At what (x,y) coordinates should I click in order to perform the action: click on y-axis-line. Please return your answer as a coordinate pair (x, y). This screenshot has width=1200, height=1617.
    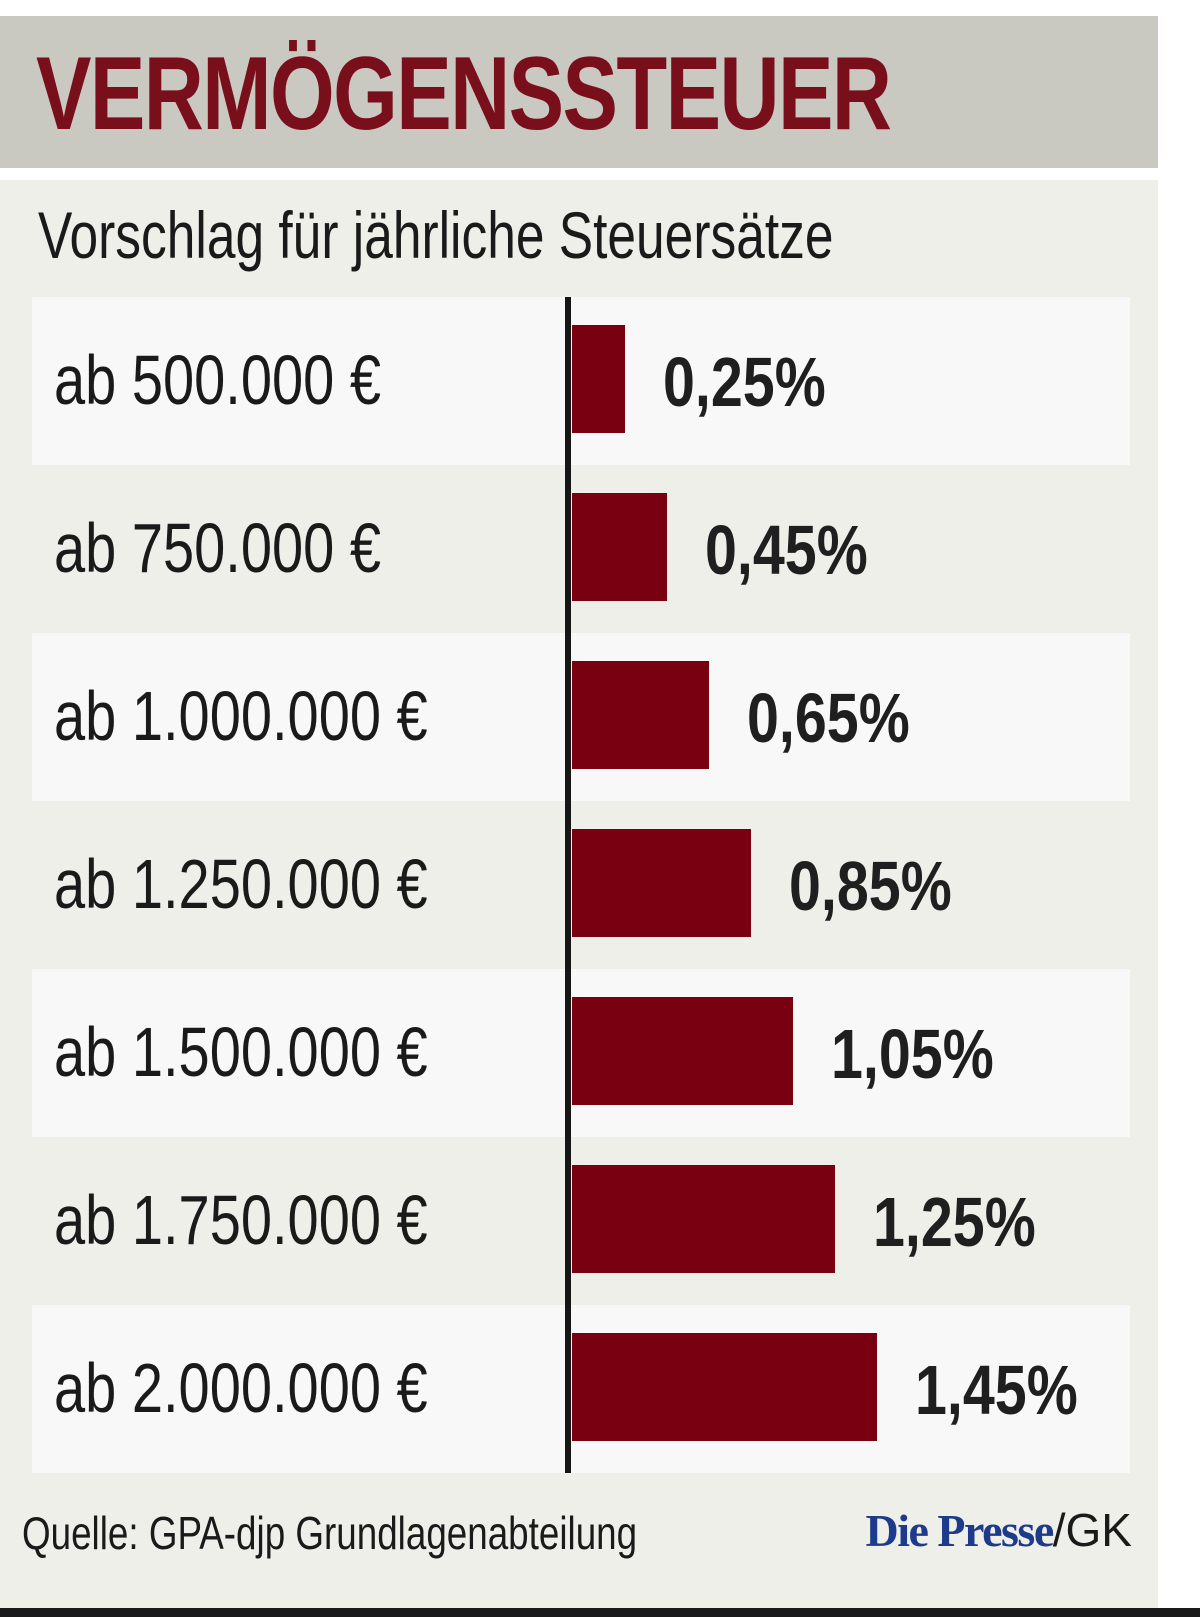
    Looking at the image, I should click on (568, 885).